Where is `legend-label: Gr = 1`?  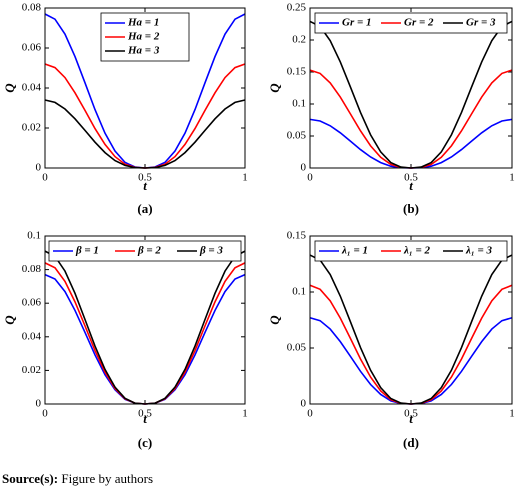
legend-label: Gr = 1 is located at coordinates (357, 23).